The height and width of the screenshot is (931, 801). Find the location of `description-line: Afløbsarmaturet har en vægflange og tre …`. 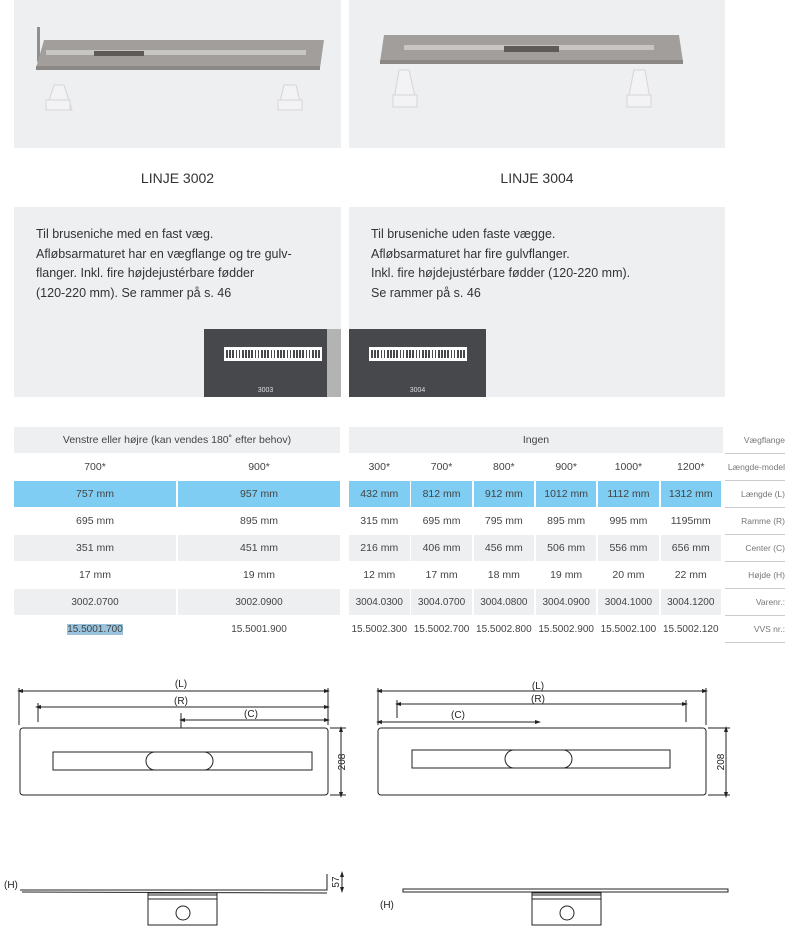

description-line: Afløbsarmaturet har en vægflange og tre … is located at coordinates (164, 253).